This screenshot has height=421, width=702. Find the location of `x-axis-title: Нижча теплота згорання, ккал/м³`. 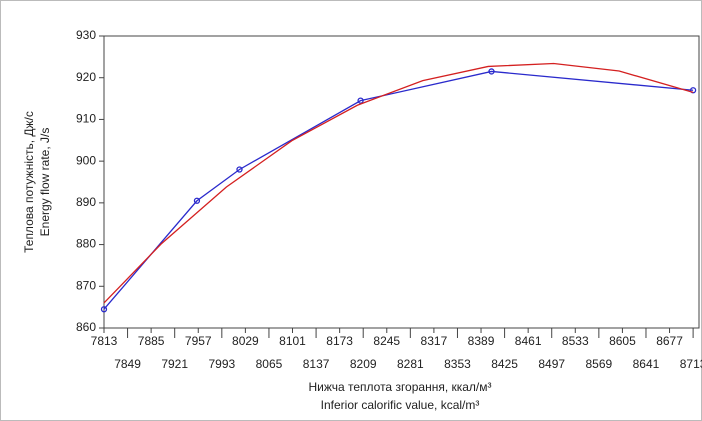

x-axis-title: Нижча теплота згорання, ккал/м³ is located at coordinates (399, 387).